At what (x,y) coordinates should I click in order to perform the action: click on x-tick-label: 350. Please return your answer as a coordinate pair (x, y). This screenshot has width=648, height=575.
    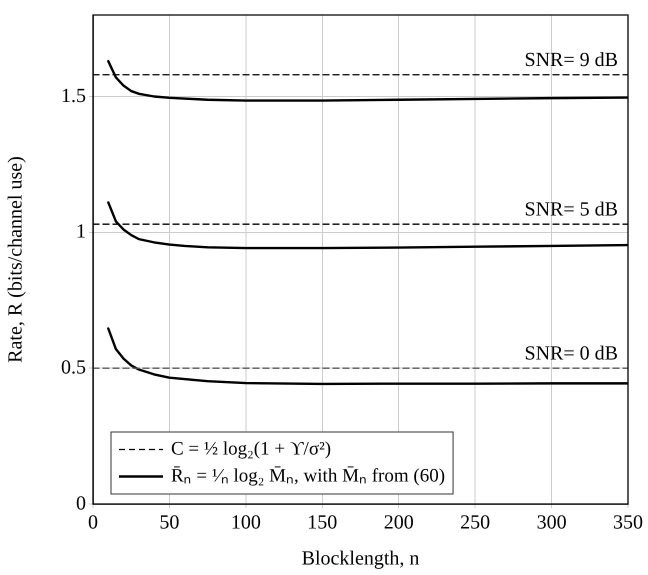
    Looking at the image, I should click on (628, 522).